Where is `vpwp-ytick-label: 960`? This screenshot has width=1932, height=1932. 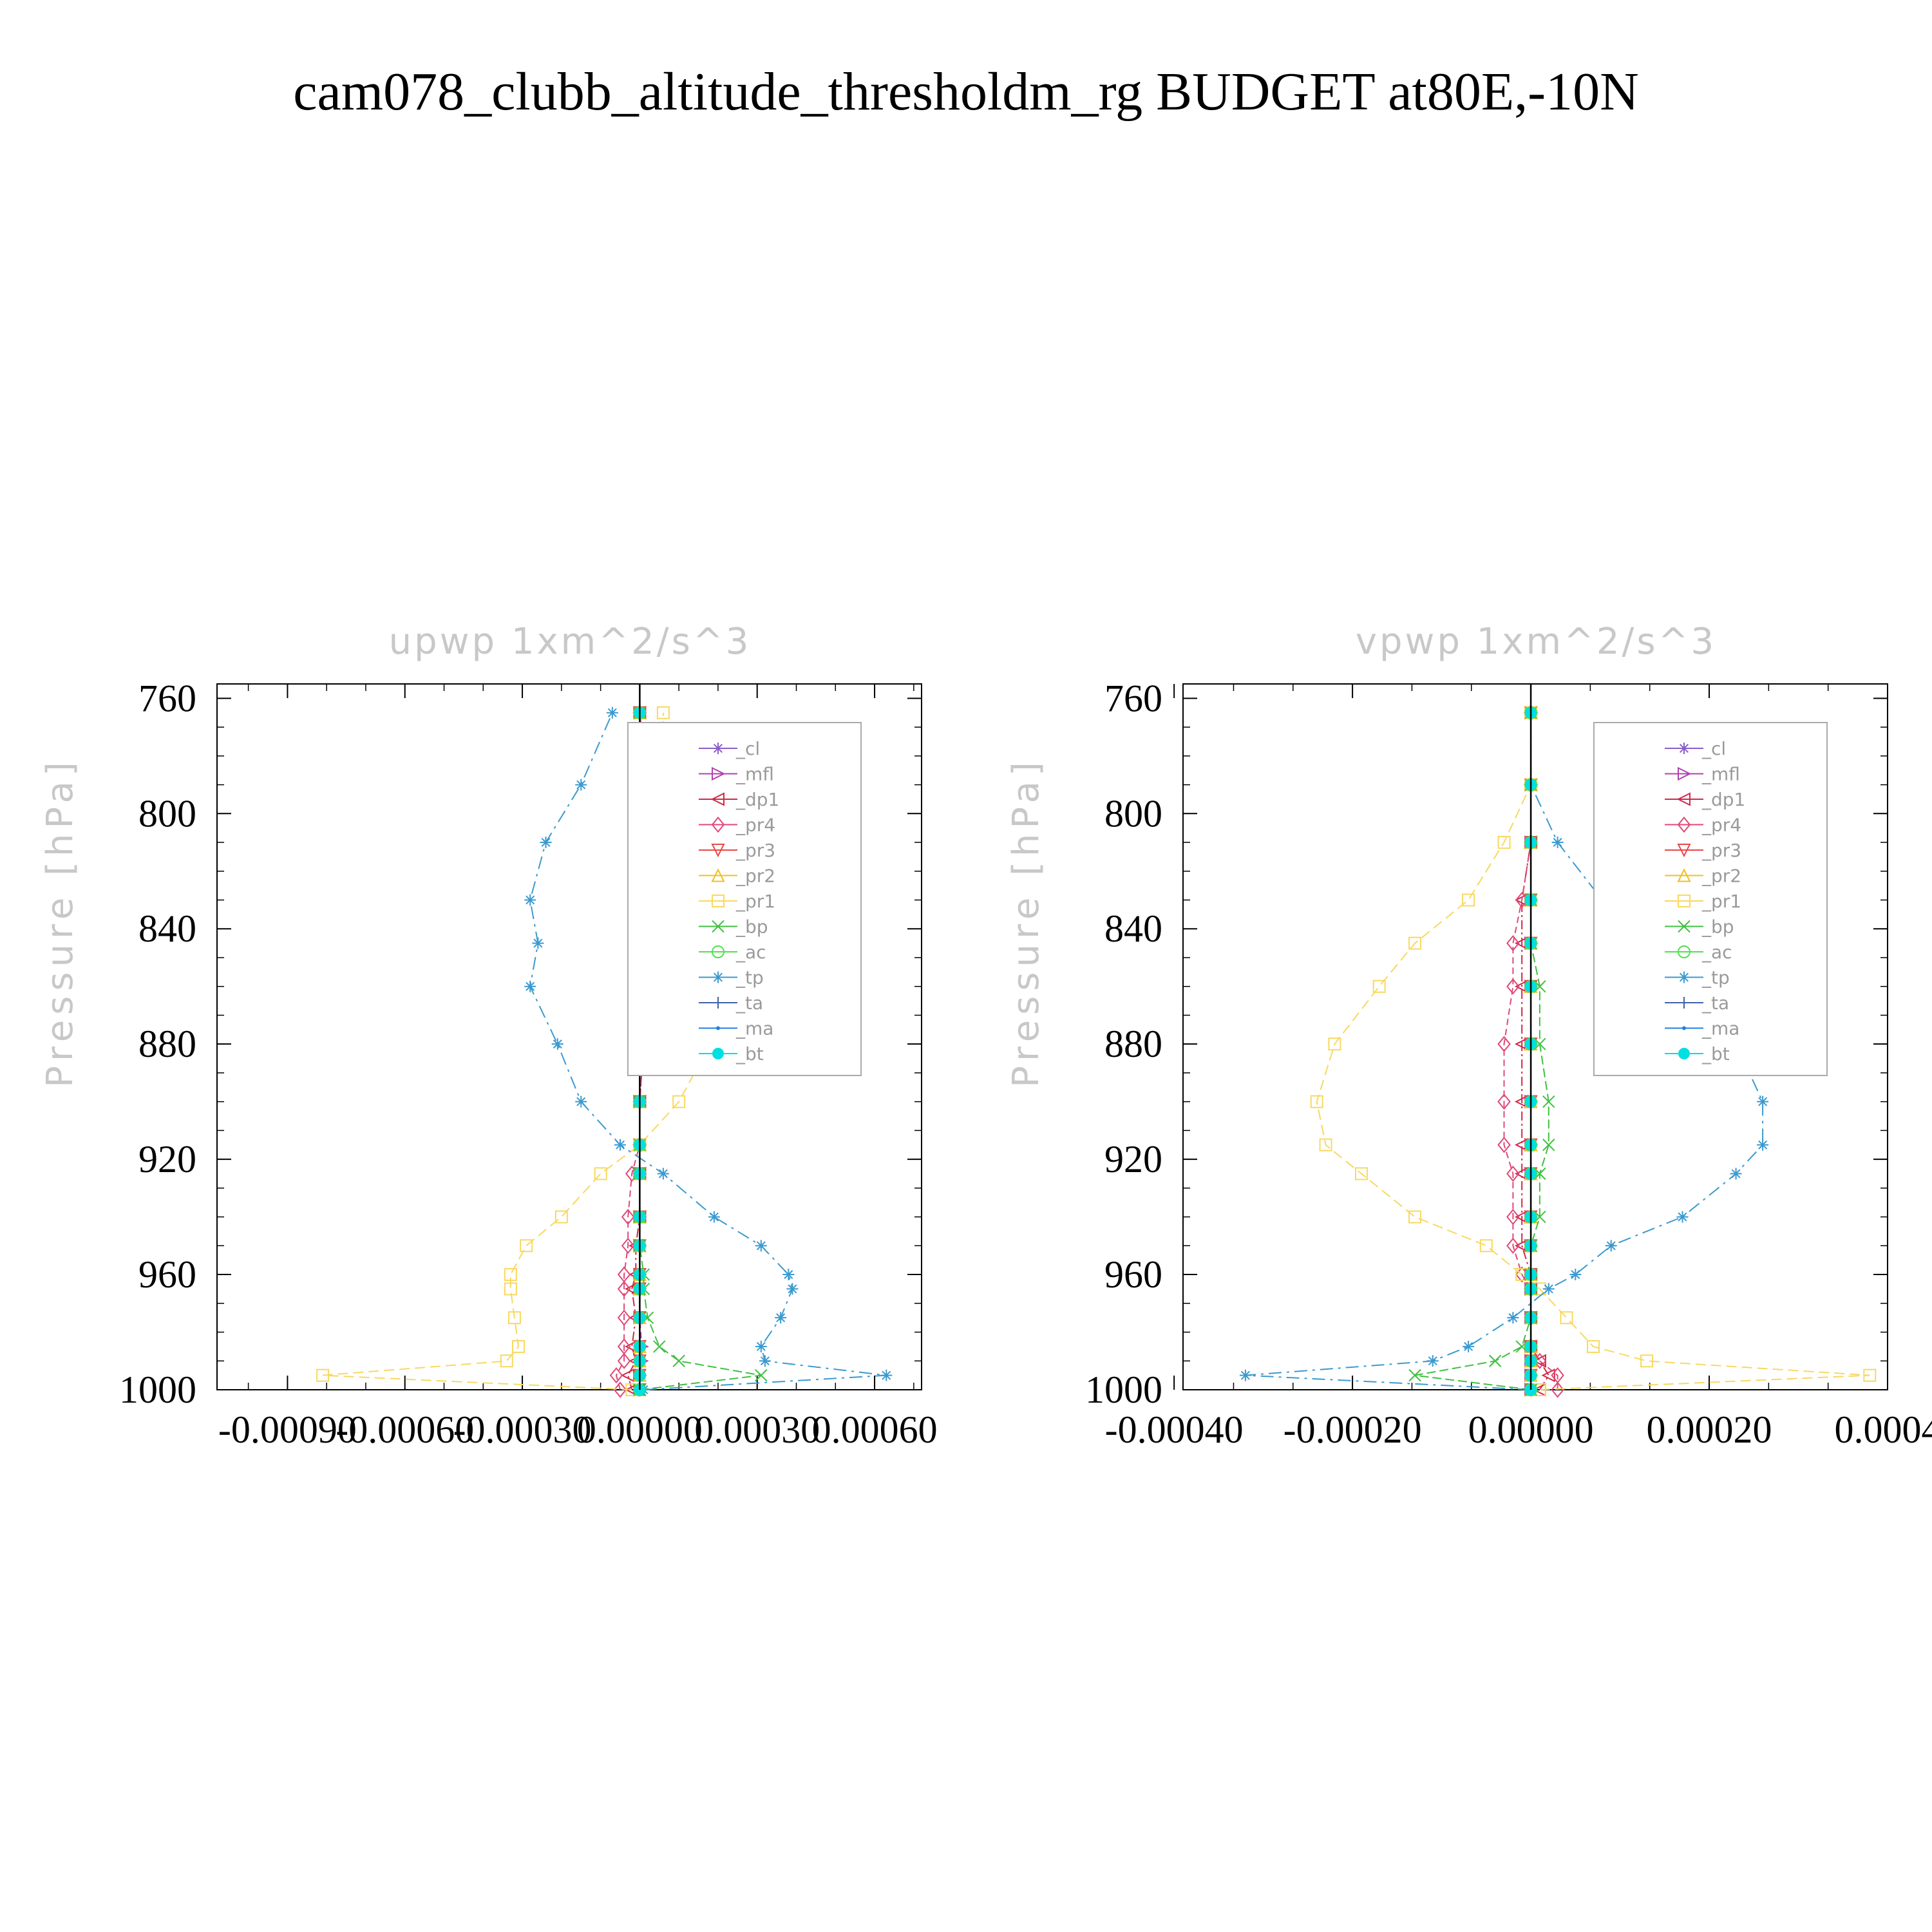 vpwp-ytick-label: 960 is located at coordinates (1133, 1274).